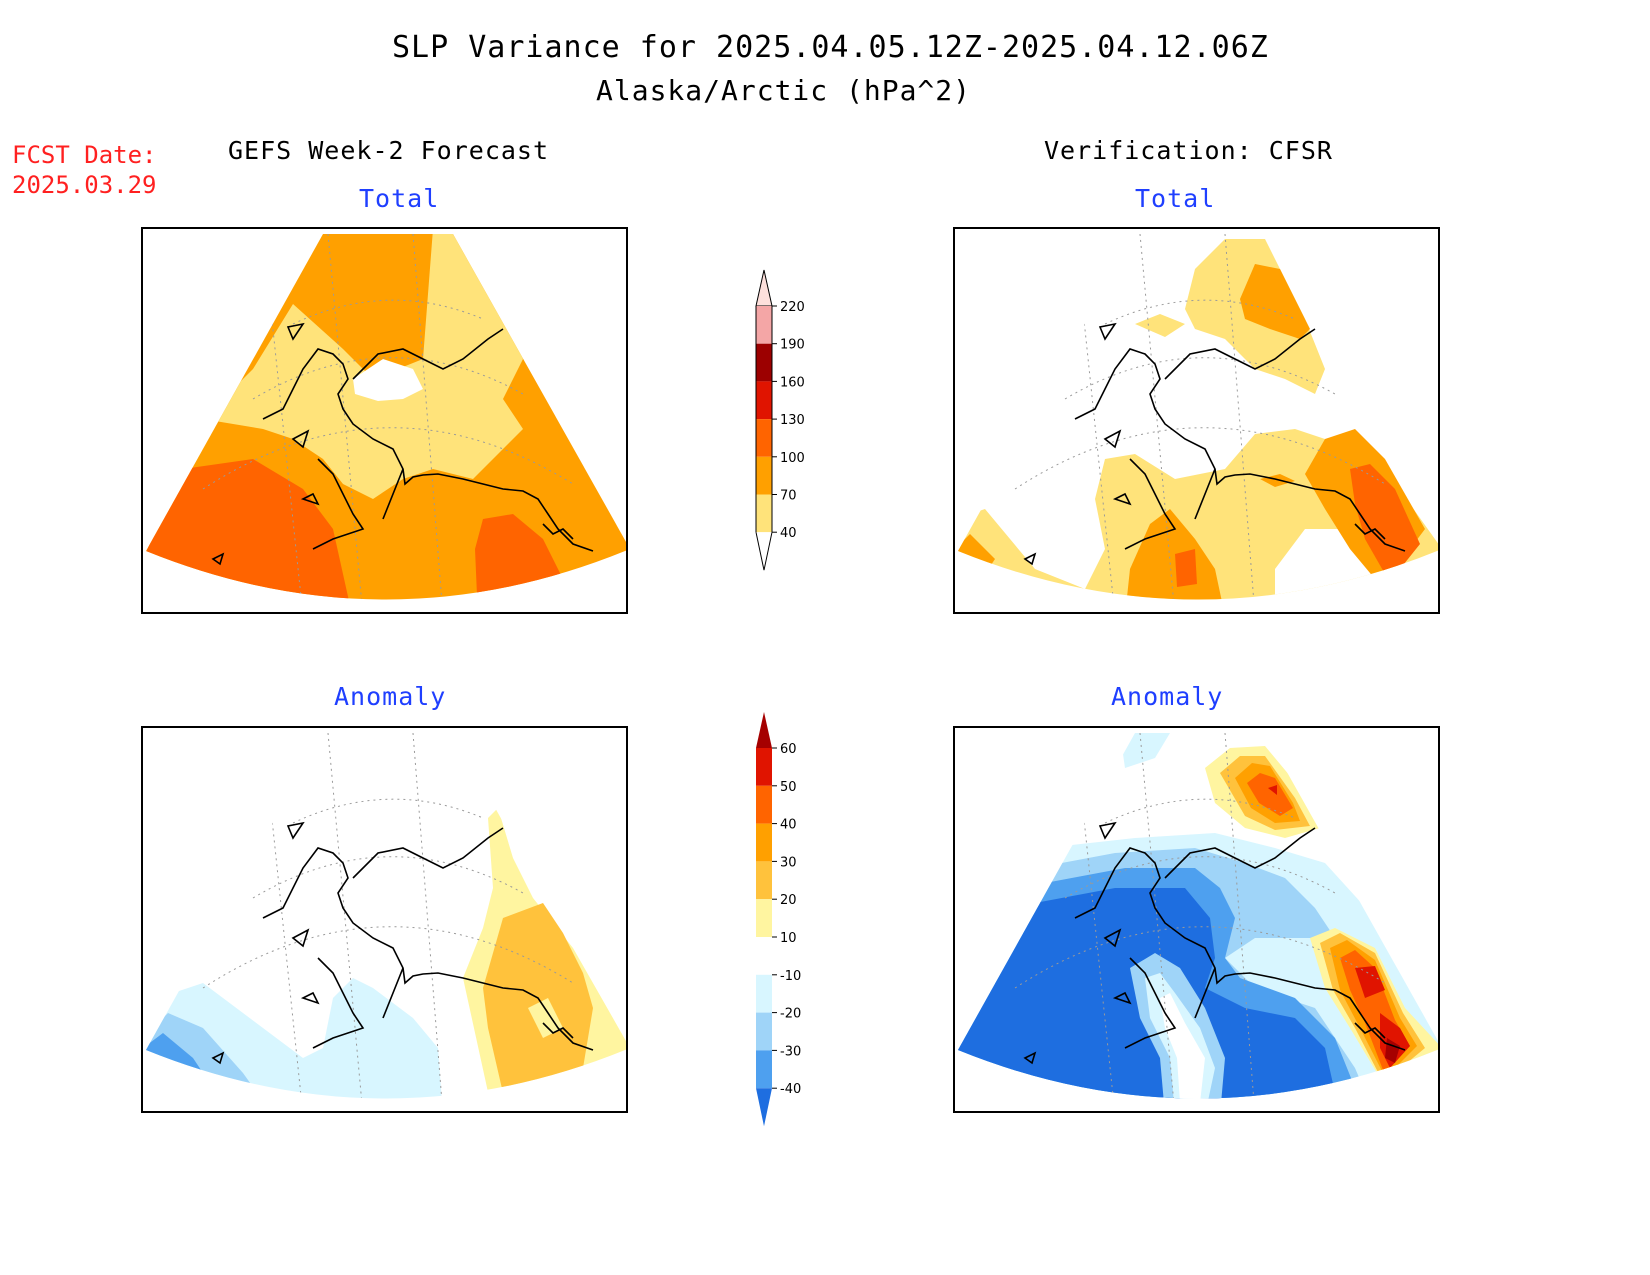  Describe the element at coordinates (1160, 325) in the screenshot. I see `shade-40-70-blob` at that location.